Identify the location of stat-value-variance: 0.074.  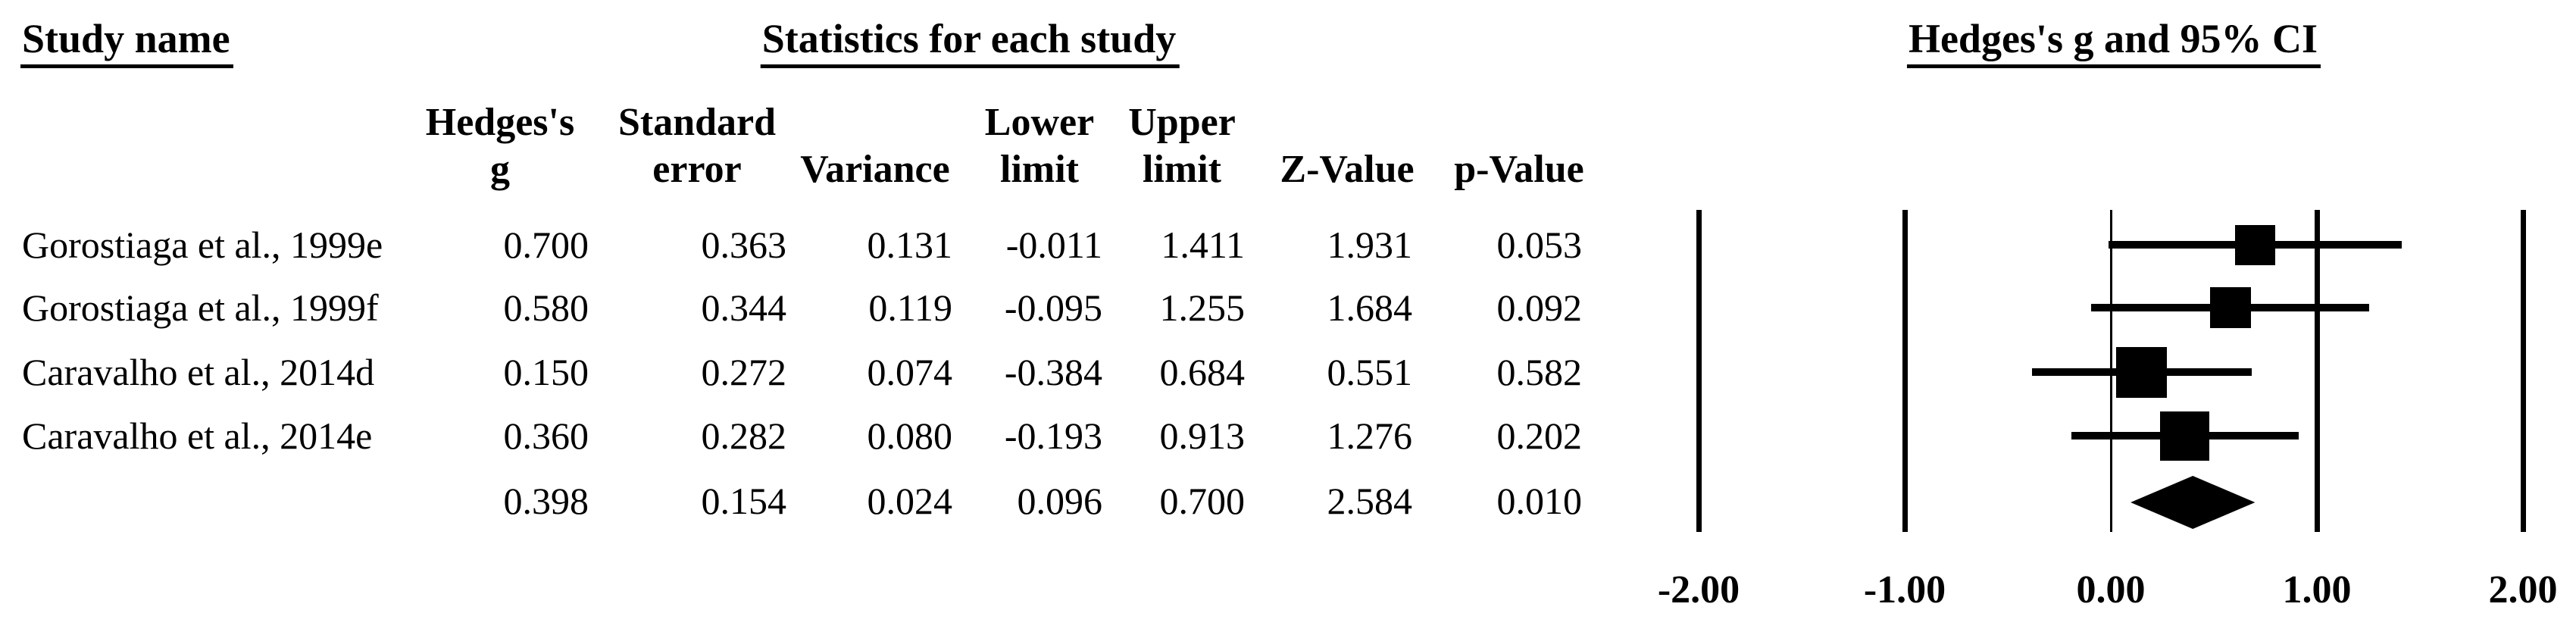
(910, 372).